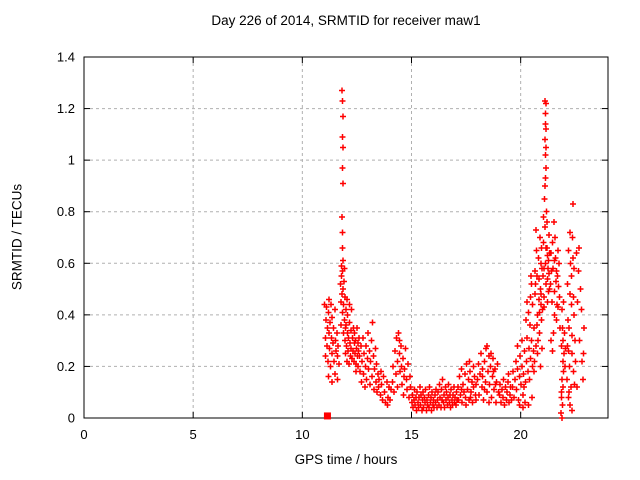 This screenshot has height=480, width=640. I want to click on y-tick-label: 0.6, so click(66, 263).